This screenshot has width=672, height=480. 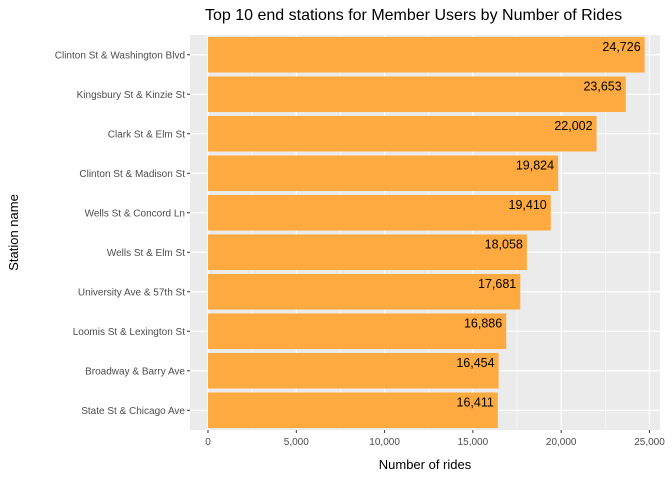 What do you see at coordinates (621, 47) in the screenshot?
I see `data-label: 24,726` at bounding box center [621, 47].